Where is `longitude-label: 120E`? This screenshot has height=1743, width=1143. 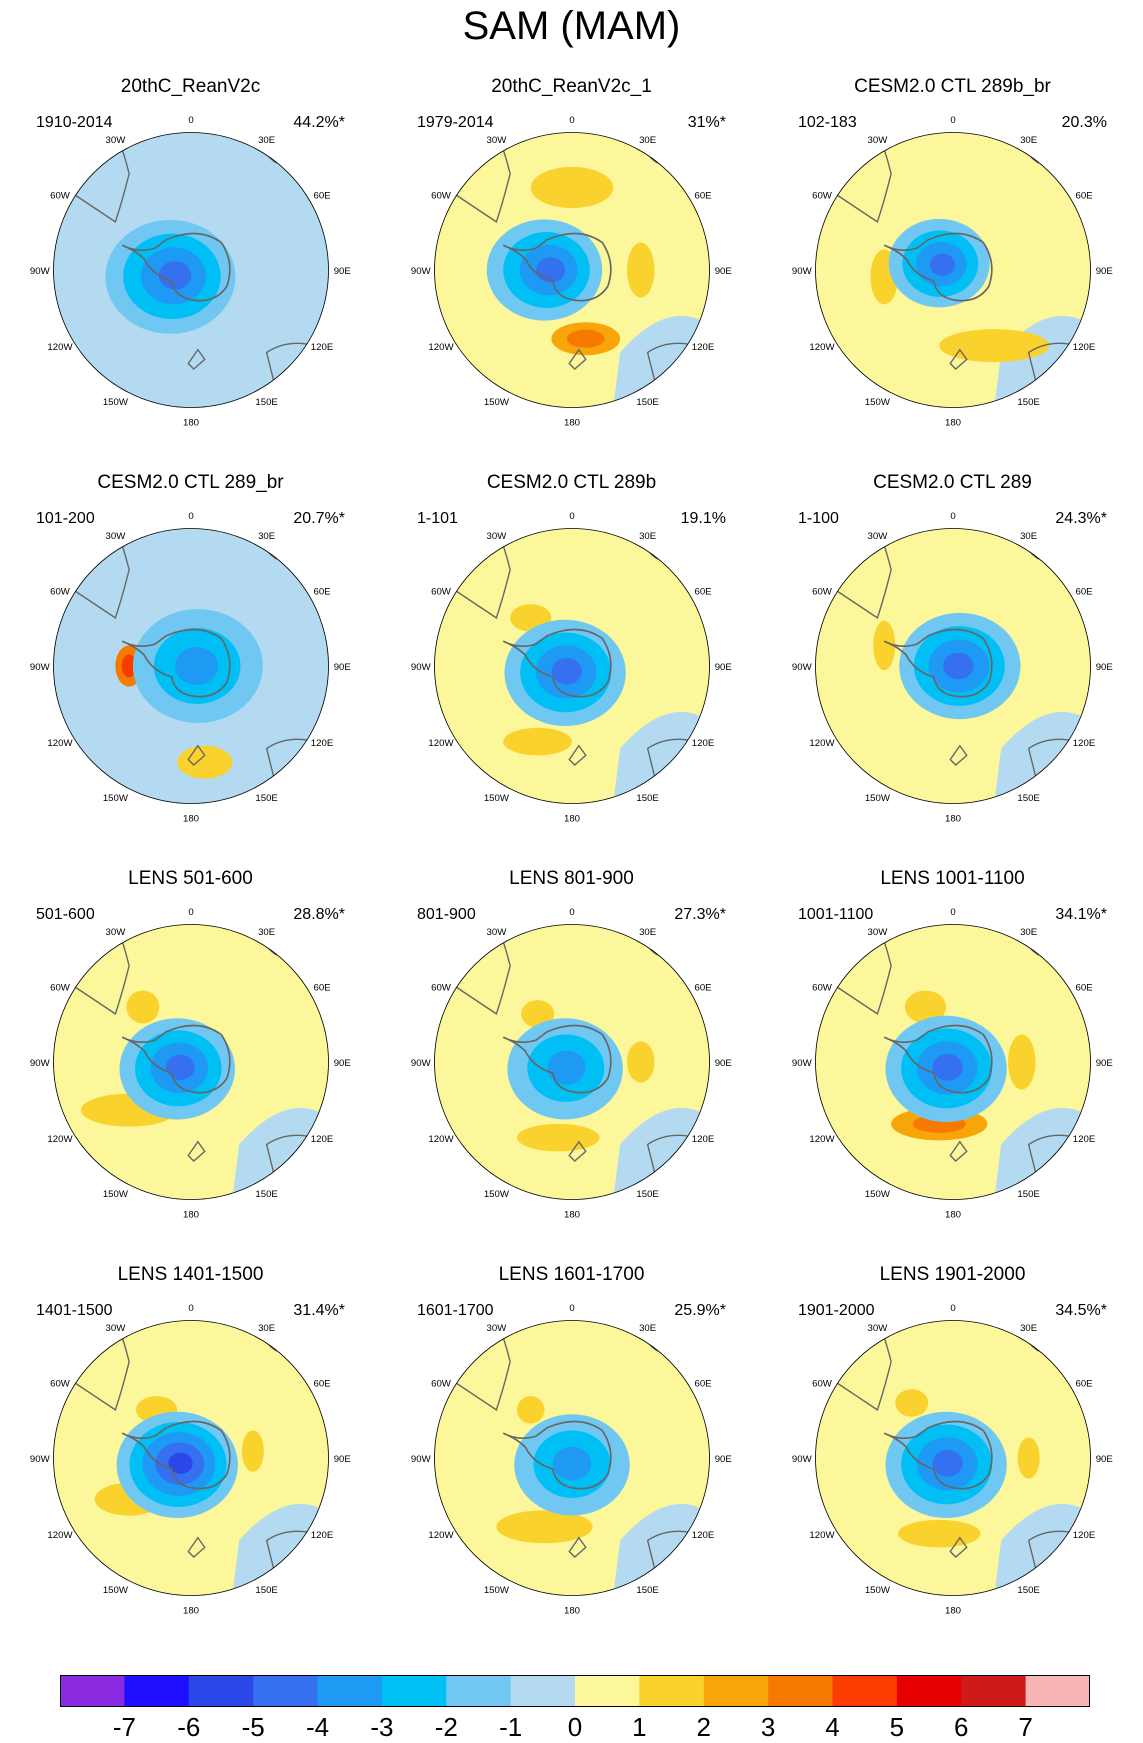
longitude-label: 120E is located at coordinates (703, 347).